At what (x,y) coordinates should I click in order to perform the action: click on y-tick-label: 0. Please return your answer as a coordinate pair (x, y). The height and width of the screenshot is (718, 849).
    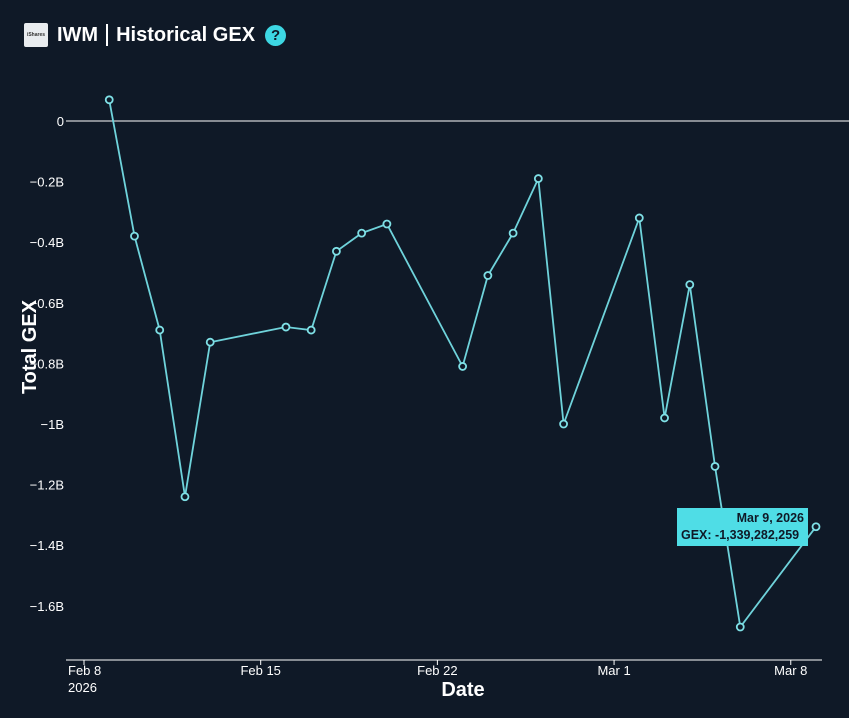
    Looking at the image, I should click on (60, 121).